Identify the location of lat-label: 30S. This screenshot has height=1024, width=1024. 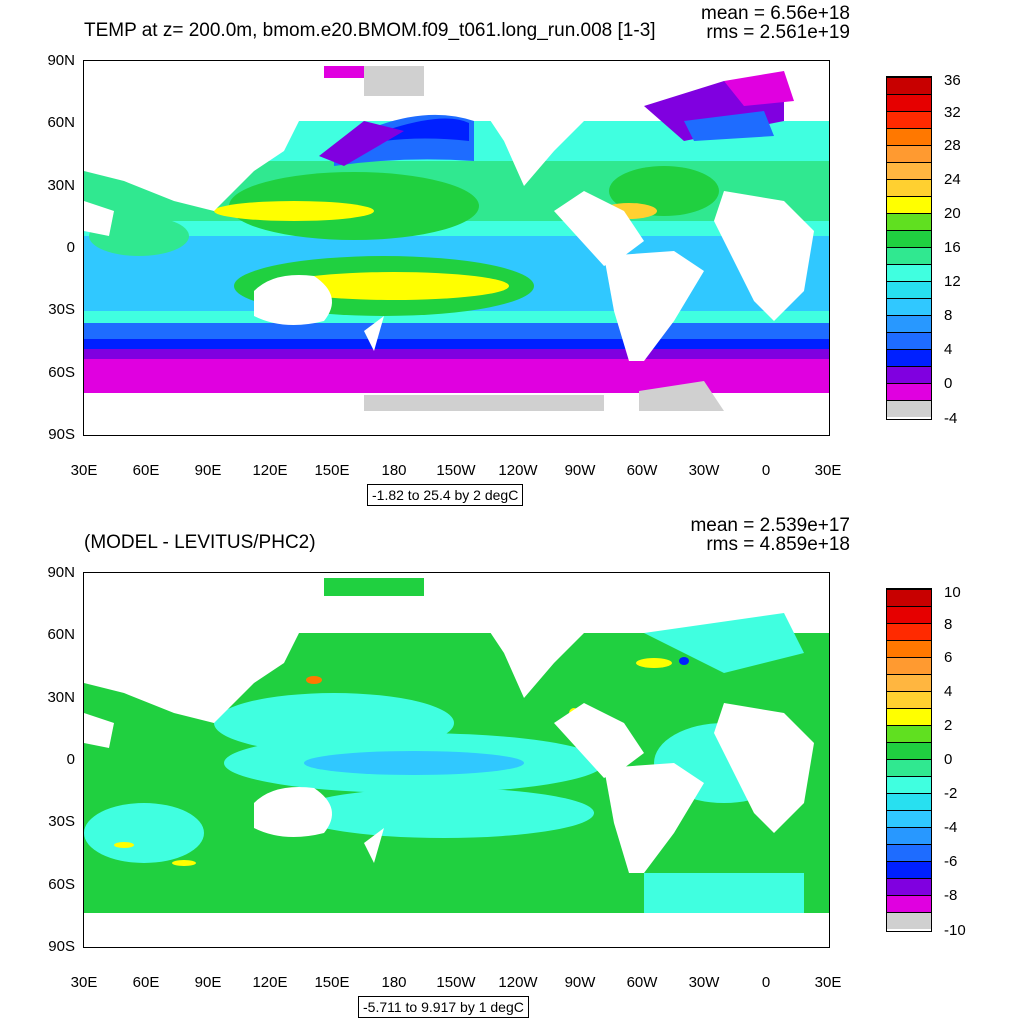
(61, 309).